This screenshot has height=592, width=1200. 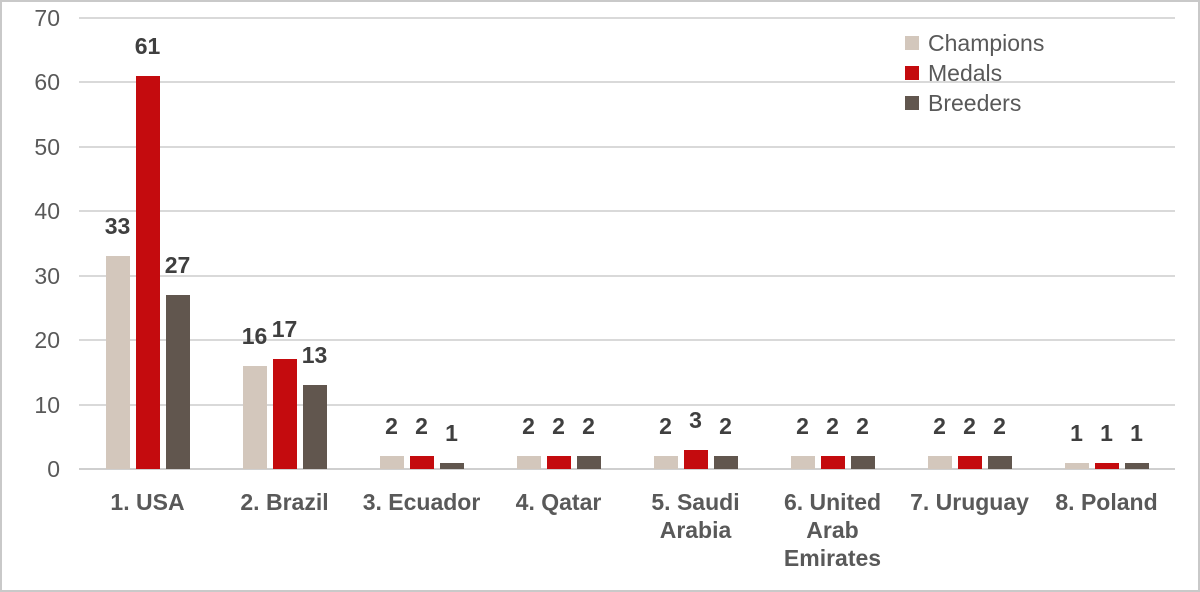 I want to click on y-axis-tick-label: 70, so click(x=47, y=17).